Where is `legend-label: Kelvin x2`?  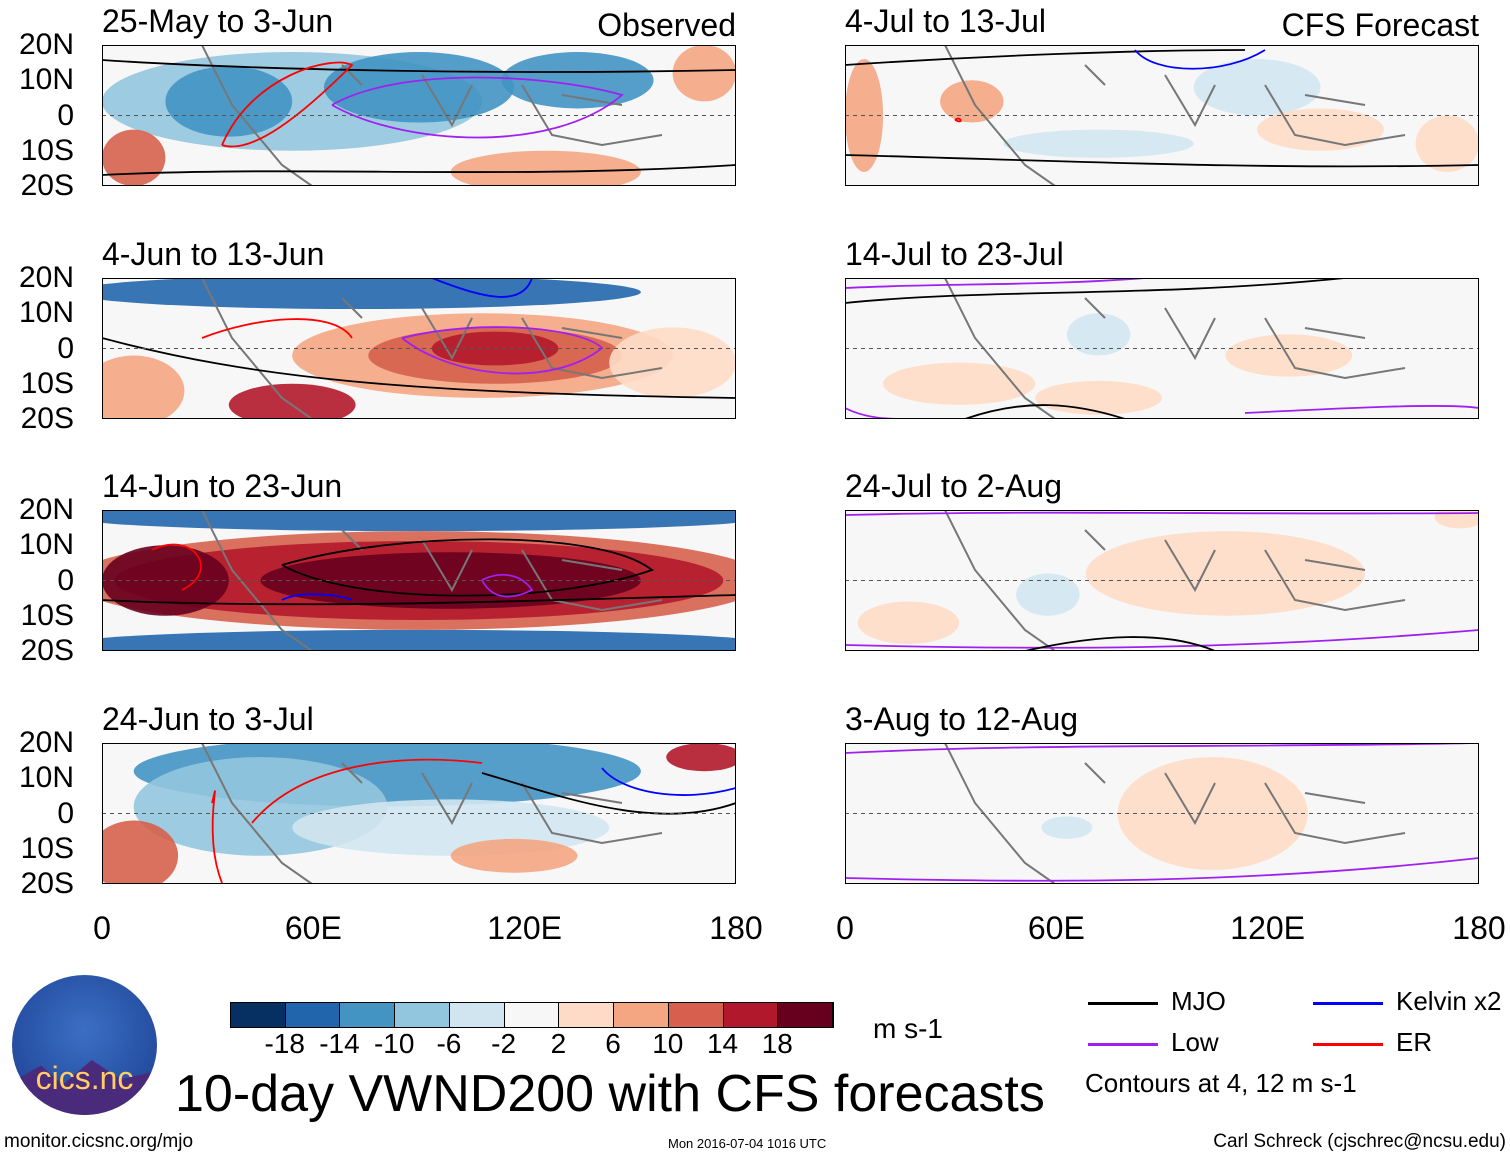 legend-label: Kelvin x2 is located at coordinates (1449, 1001).